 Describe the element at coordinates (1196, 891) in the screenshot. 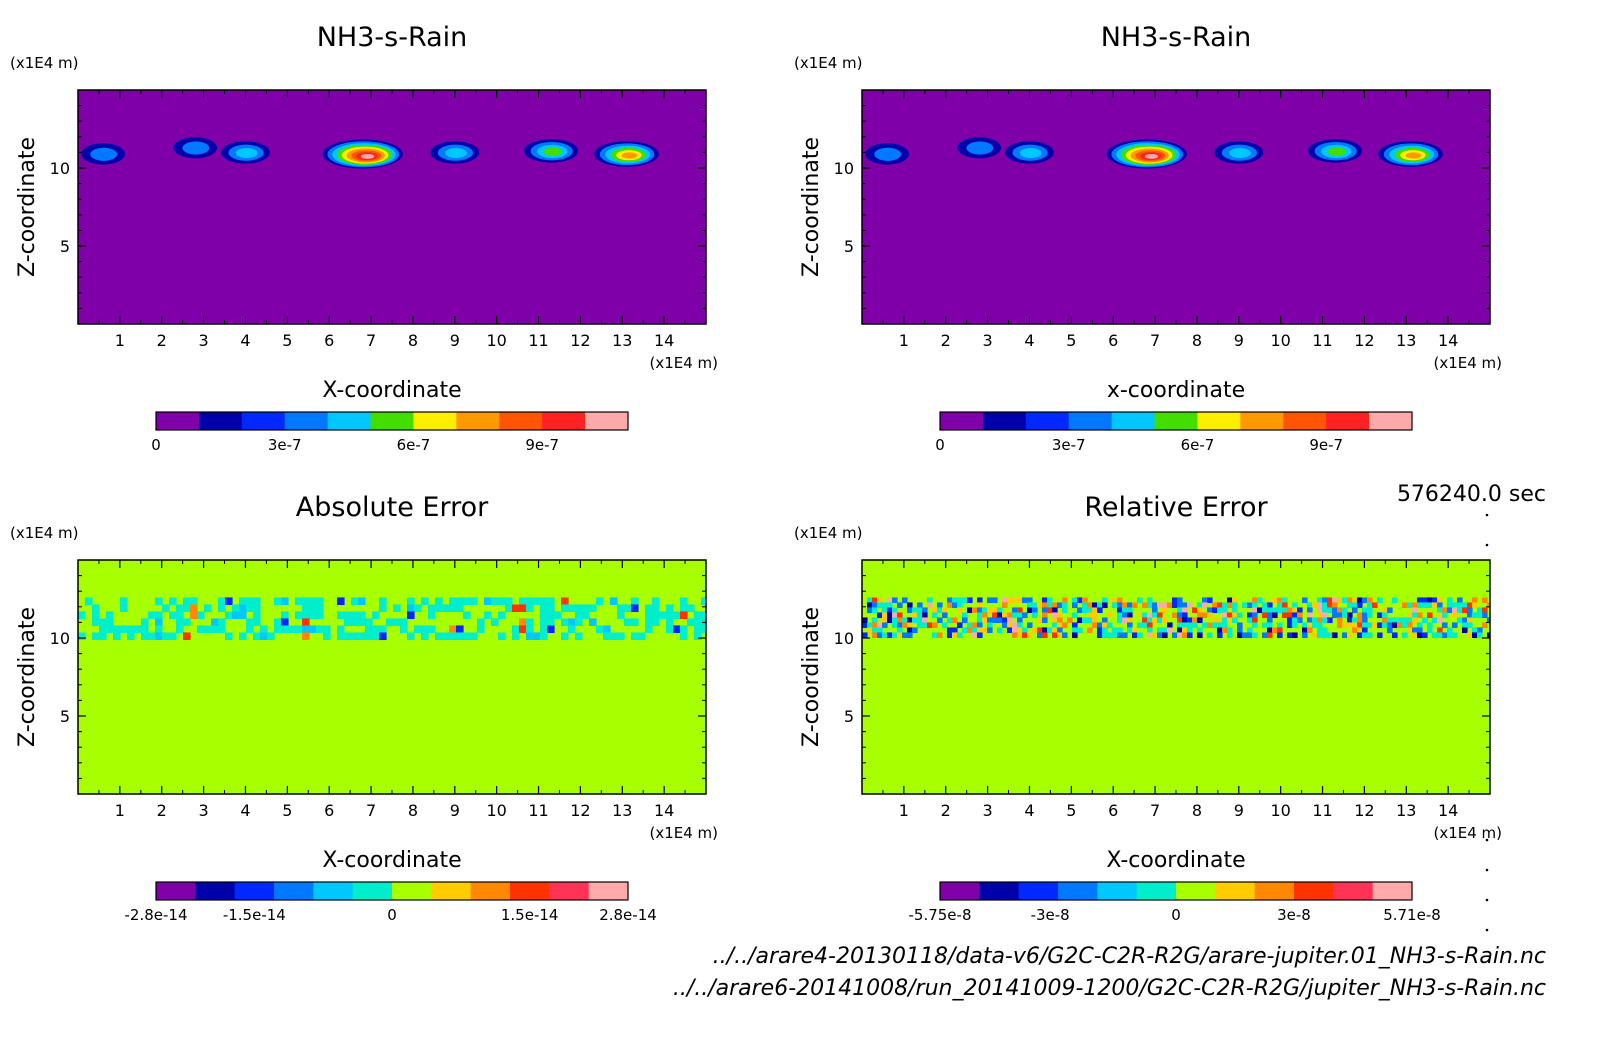

I see `colorbar-segment` at that location.